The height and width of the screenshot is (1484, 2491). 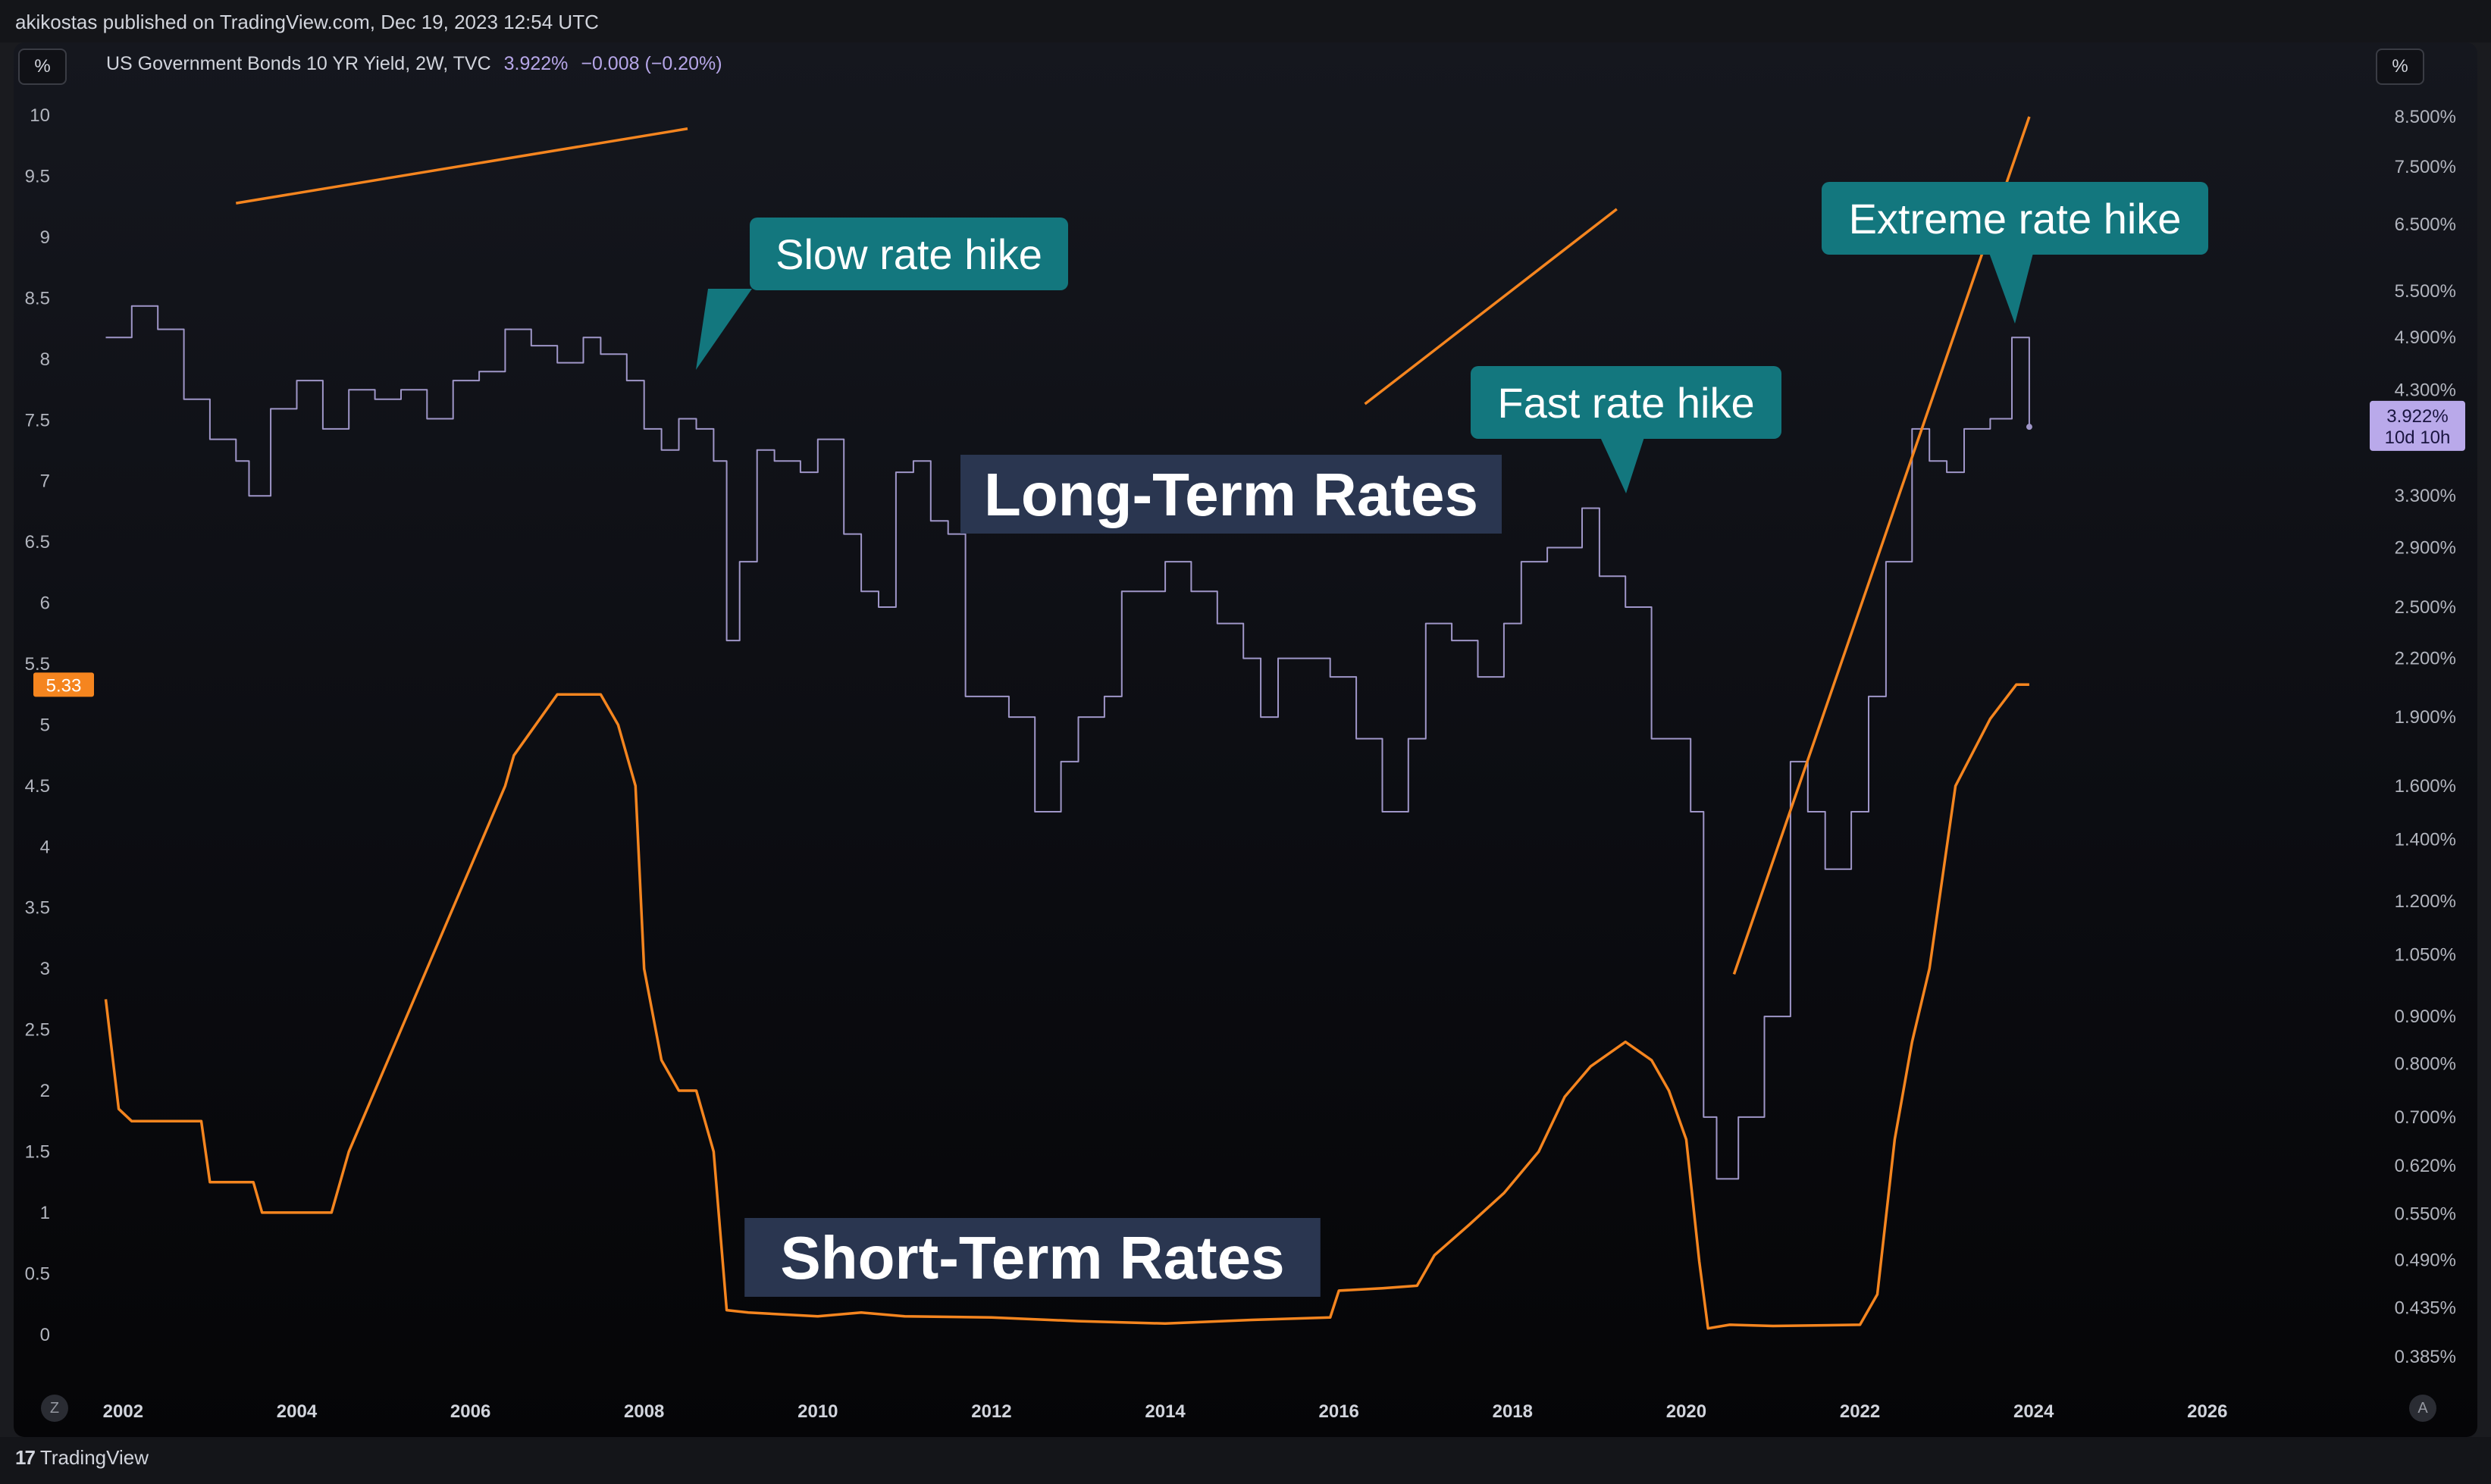 I want to click on right-axis-tick-label: 3.300%, so click(x=2425, y=496).